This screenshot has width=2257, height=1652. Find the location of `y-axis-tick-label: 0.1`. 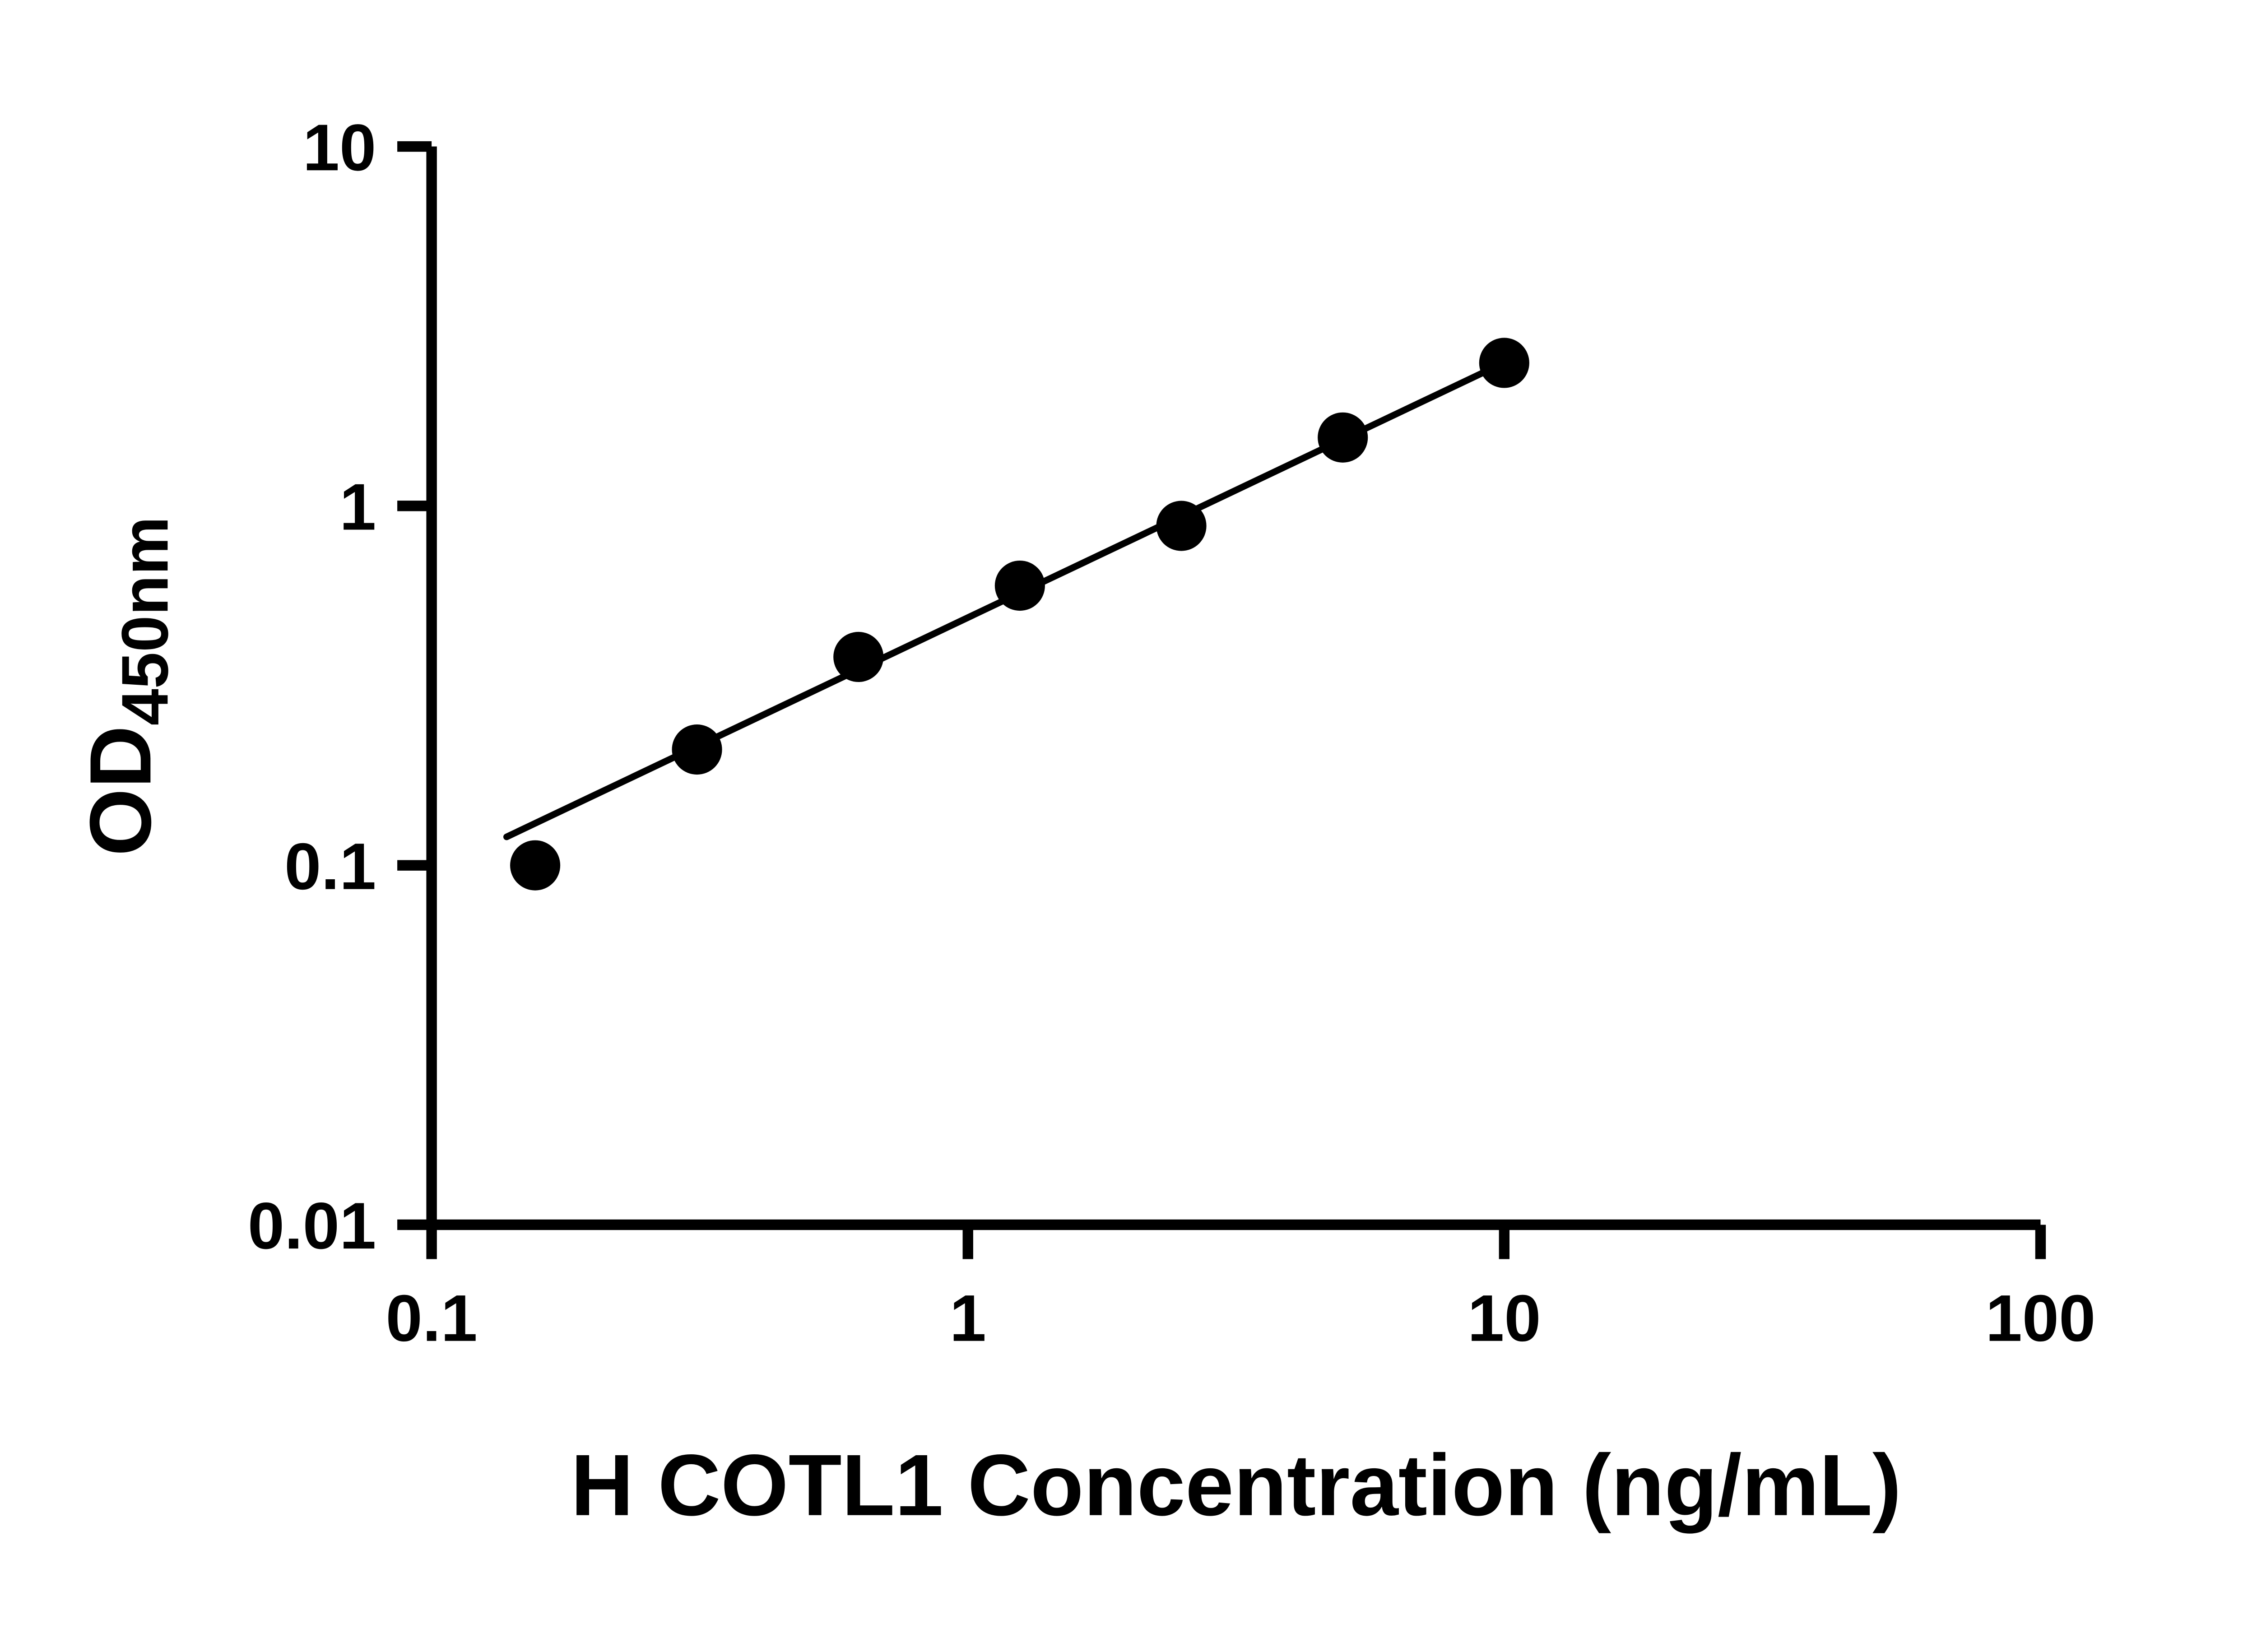

y-axis-tick-label: 0.1 is located at coordinates (330, 866).